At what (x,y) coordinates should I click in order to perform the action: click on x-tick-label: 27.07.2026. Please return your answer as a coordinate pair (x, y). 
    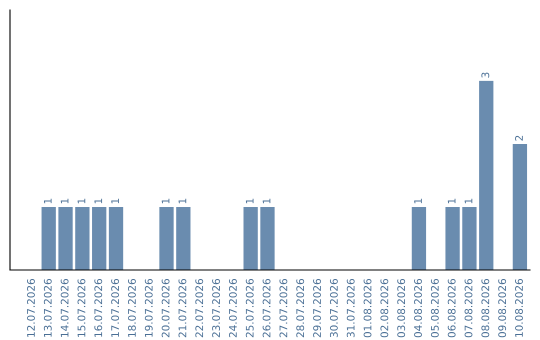
    Looking at the image, I should click on (283, 308).